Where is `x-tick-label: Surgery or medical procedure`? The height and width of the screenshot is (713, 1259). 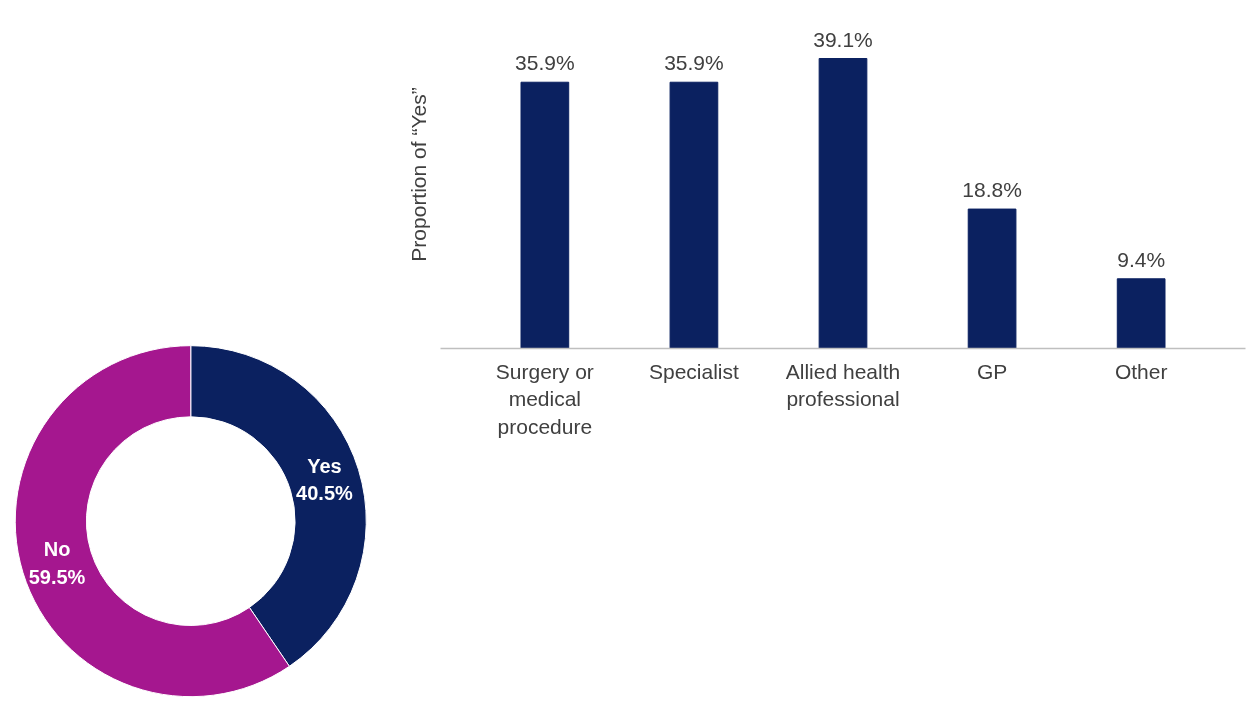 x-tick-label: Surgery or medical procedure is located at coordinates (544, 398).